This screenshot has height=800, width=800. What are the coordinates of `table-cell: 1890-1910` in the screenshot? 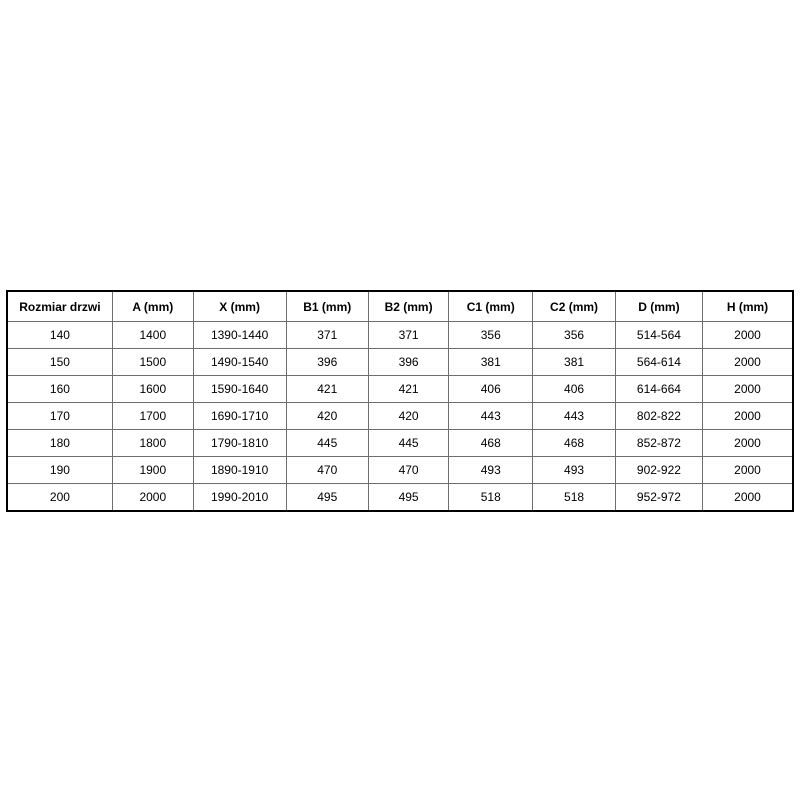 It's located at (239, 470).